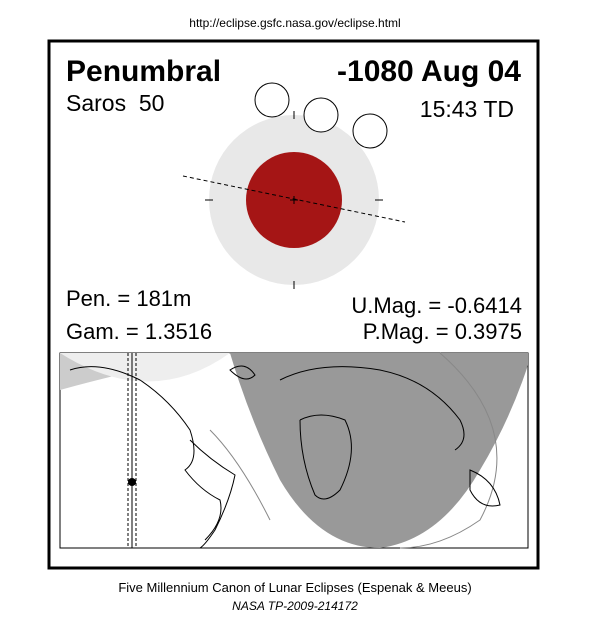 The image size is (601, 640). What do you see at coordinates (143, 71) in the screenshot?
I see `eclipse-type: Penumbral` at bounding box center [143, 71].